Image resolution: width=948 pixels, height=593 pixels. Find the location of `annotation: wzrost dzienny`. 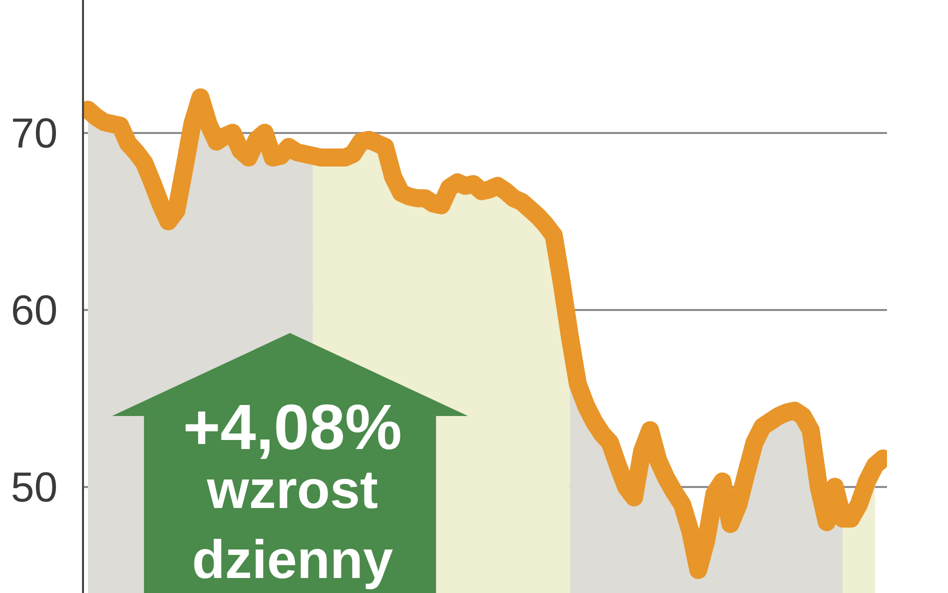

annotation: wzrost dzienny is located at coordinates (293, 525).